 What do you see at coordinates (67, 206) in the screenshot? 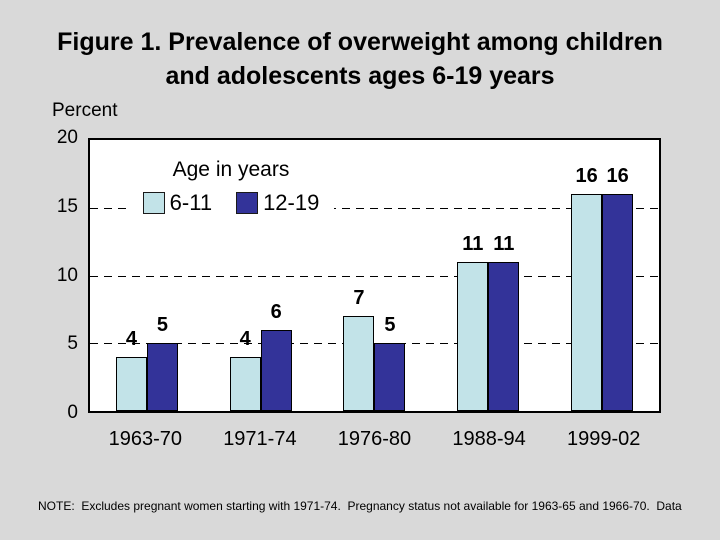
I see `y-tick-label: 15` at bounding box center [67, 206].